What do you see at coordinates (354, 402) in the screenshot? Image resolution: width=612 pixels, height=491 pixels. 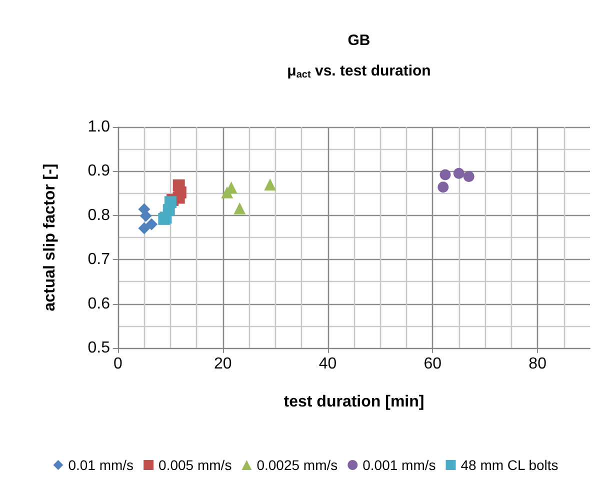 I see `x-axis-title: test duration [min]` at bounding box center [354, 402].